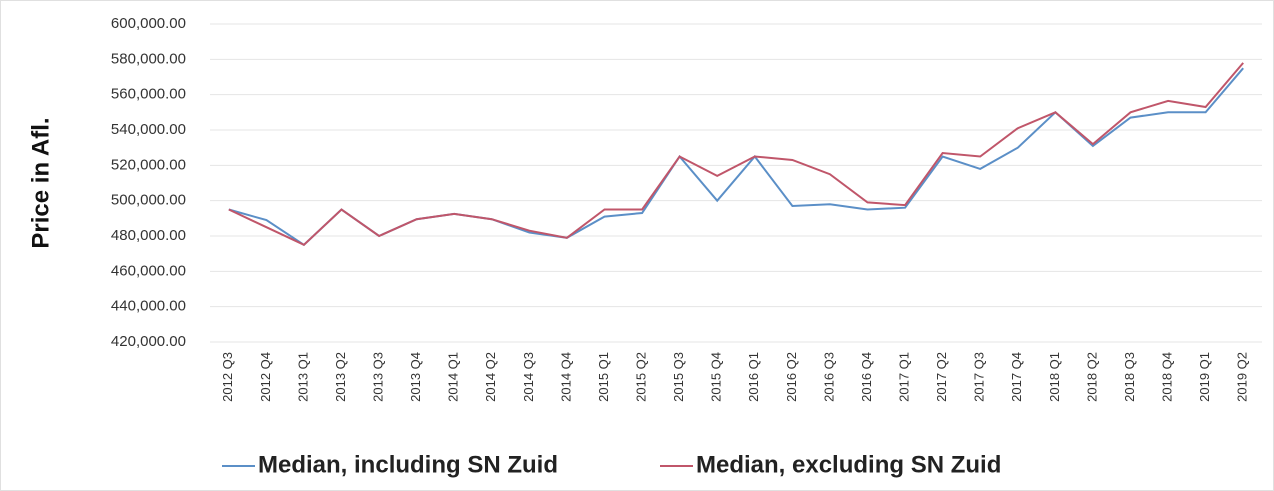  I want to click on x-tick-label: 2014 Q1, so click(453, 377).